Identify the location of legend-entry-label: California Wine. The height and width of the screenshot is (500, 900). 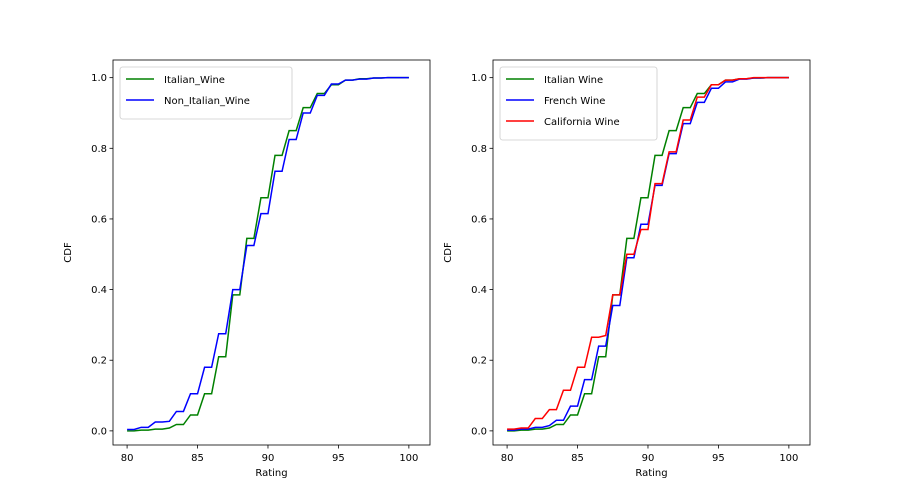
(582, 122).